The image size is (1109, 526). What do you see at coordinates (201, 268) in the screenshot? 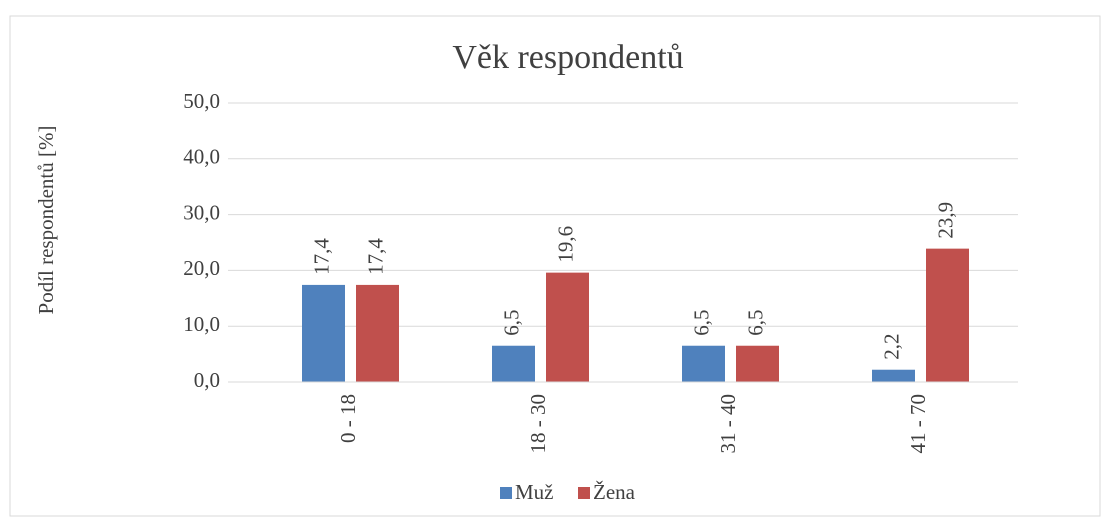
I see `y-tick-label: 20,0` at bounding box center [201, 268].